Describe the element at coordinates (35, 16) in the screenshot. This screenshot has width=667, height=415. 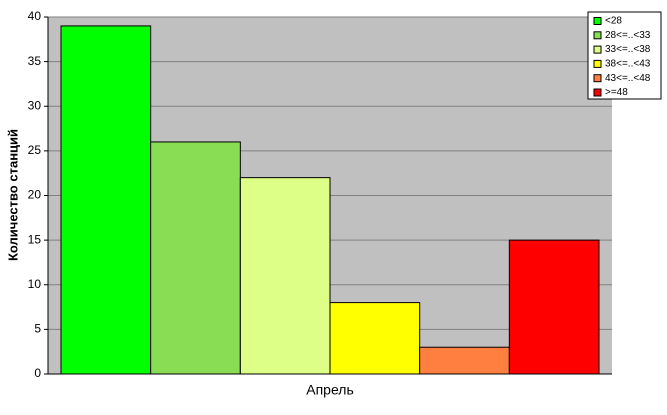
I see `y-tick-label: 40` at that location.